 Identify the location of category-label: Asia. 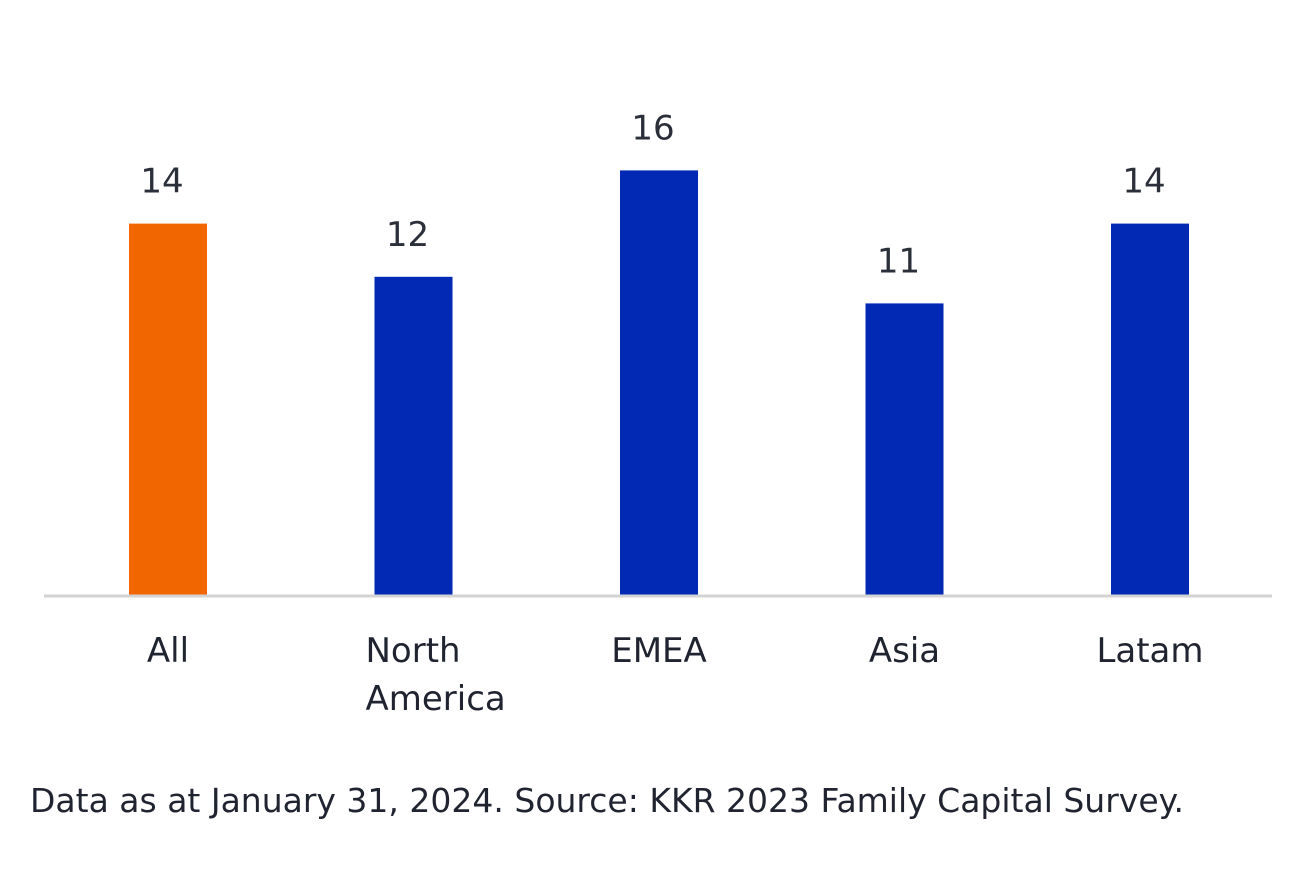
(904, 651).